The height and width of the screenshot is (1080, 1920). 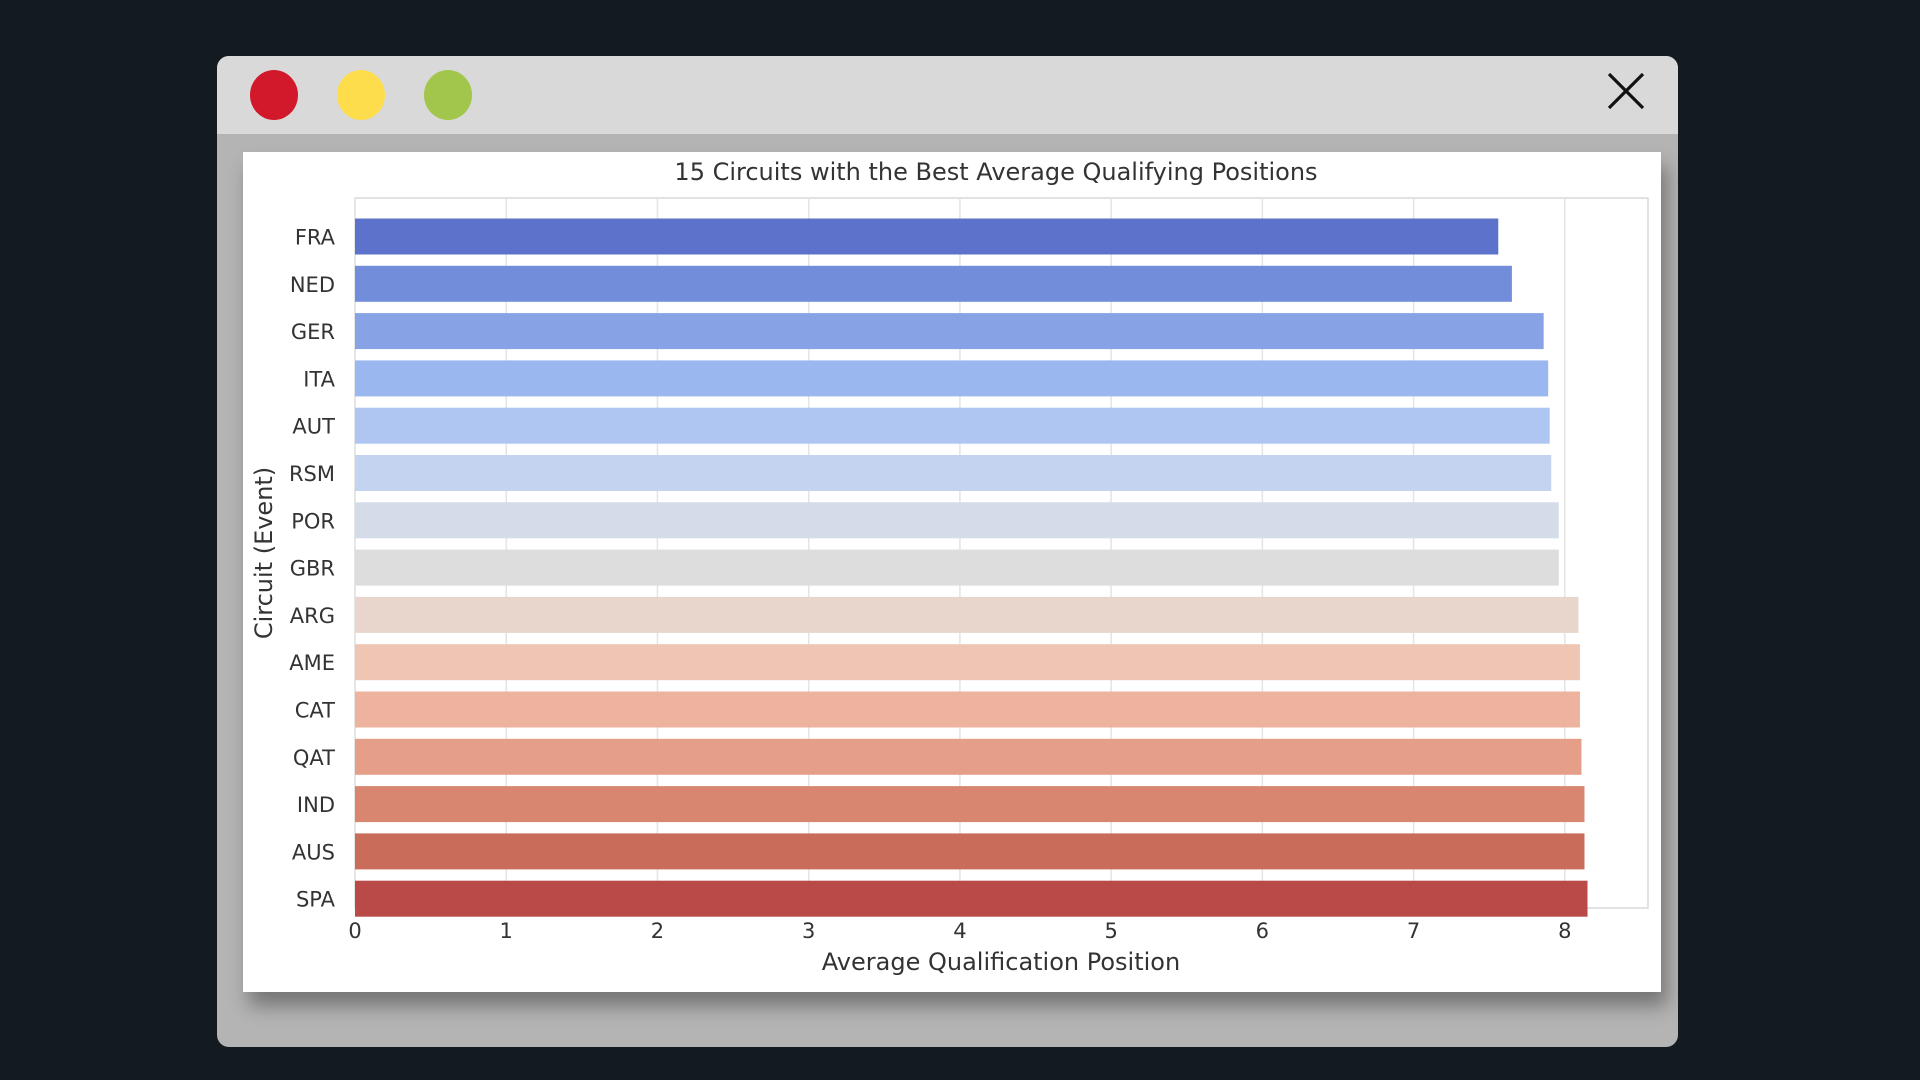 I want to click on y-tick-label: AUT, so click(x=313, y=427).